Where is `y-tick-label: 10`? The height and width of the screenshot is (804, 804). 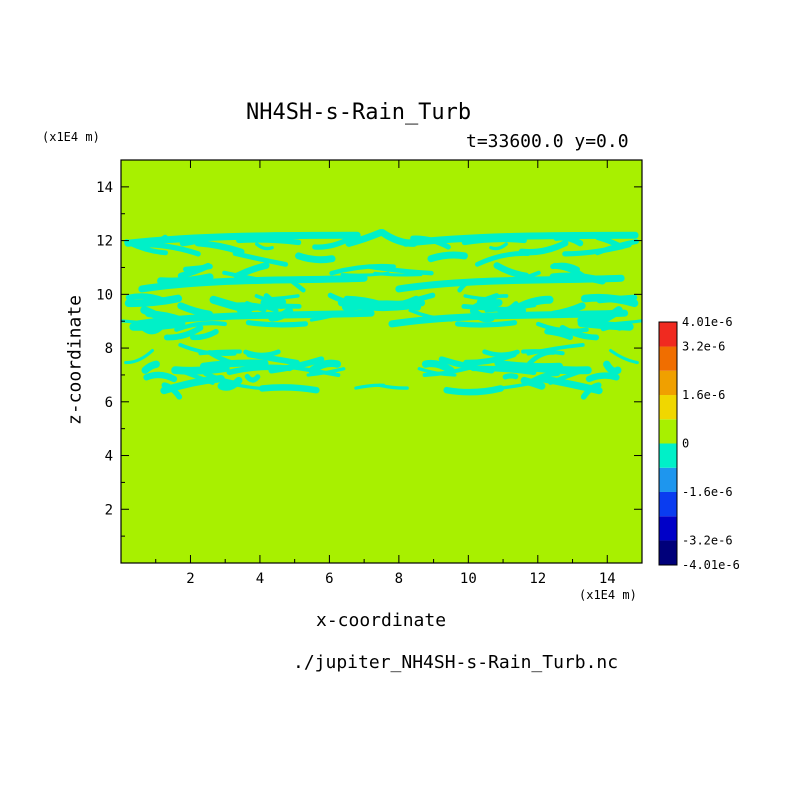
y-tick-label: 10 is located at coordinates (104, 295).